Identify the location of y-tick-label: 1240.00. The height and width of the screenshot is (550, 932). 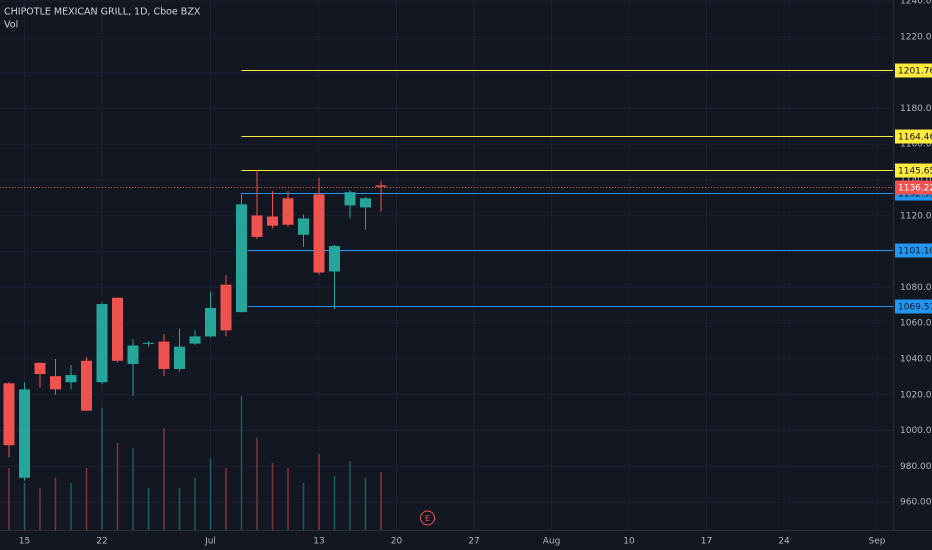
(916, 3).